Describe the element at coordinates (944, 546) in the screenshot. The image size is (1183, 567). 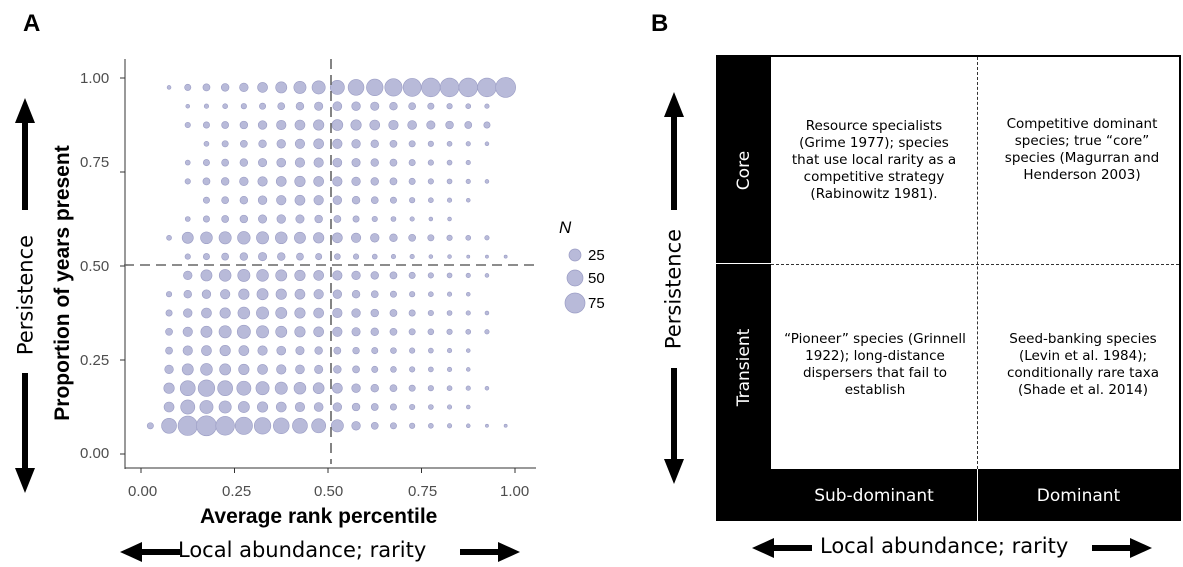
I see `abundance-label-b: Local abundance; rarity` at that location.